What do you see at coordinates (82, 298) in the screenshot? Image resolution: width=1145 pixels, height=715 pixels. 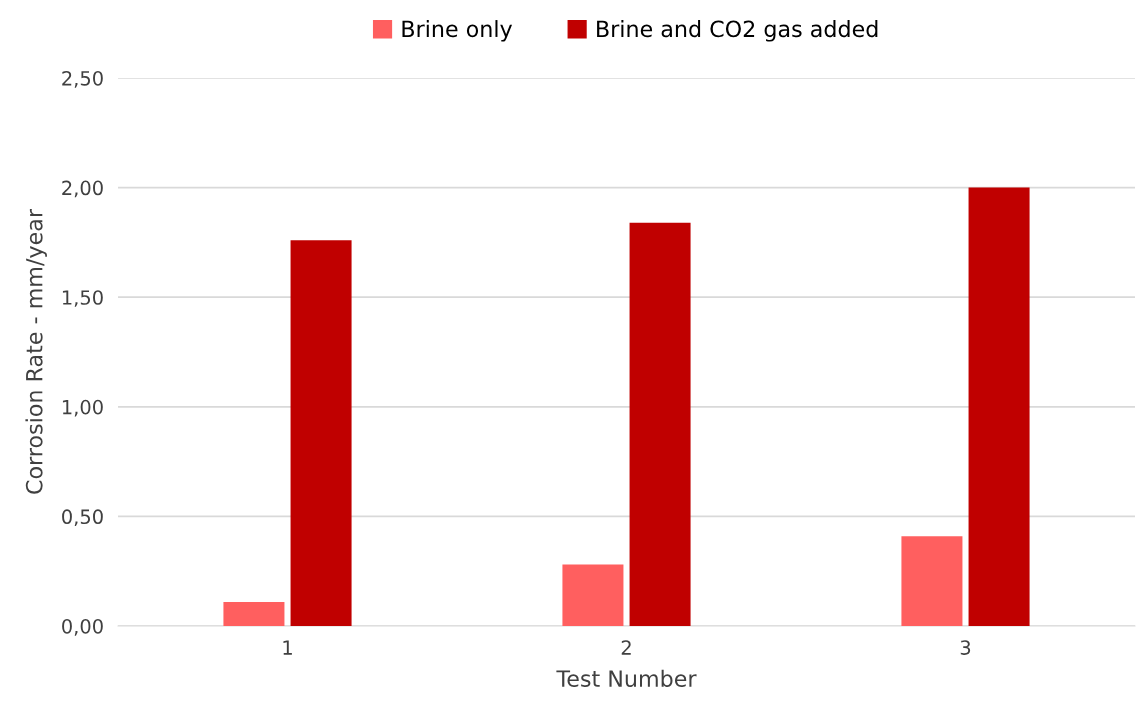 I see `y-tick-label: 1,50` at bounding box center [82, 298].